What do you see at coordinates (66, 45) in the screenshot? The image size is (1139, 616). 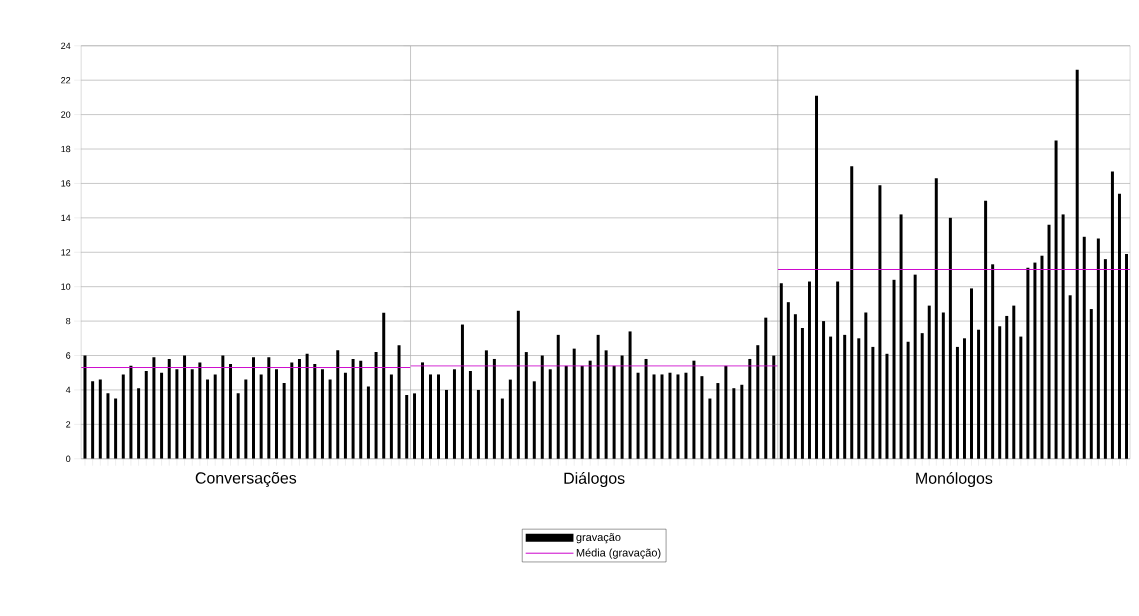 I see `y-tick-label: 24` at bounding box center [66, 45].